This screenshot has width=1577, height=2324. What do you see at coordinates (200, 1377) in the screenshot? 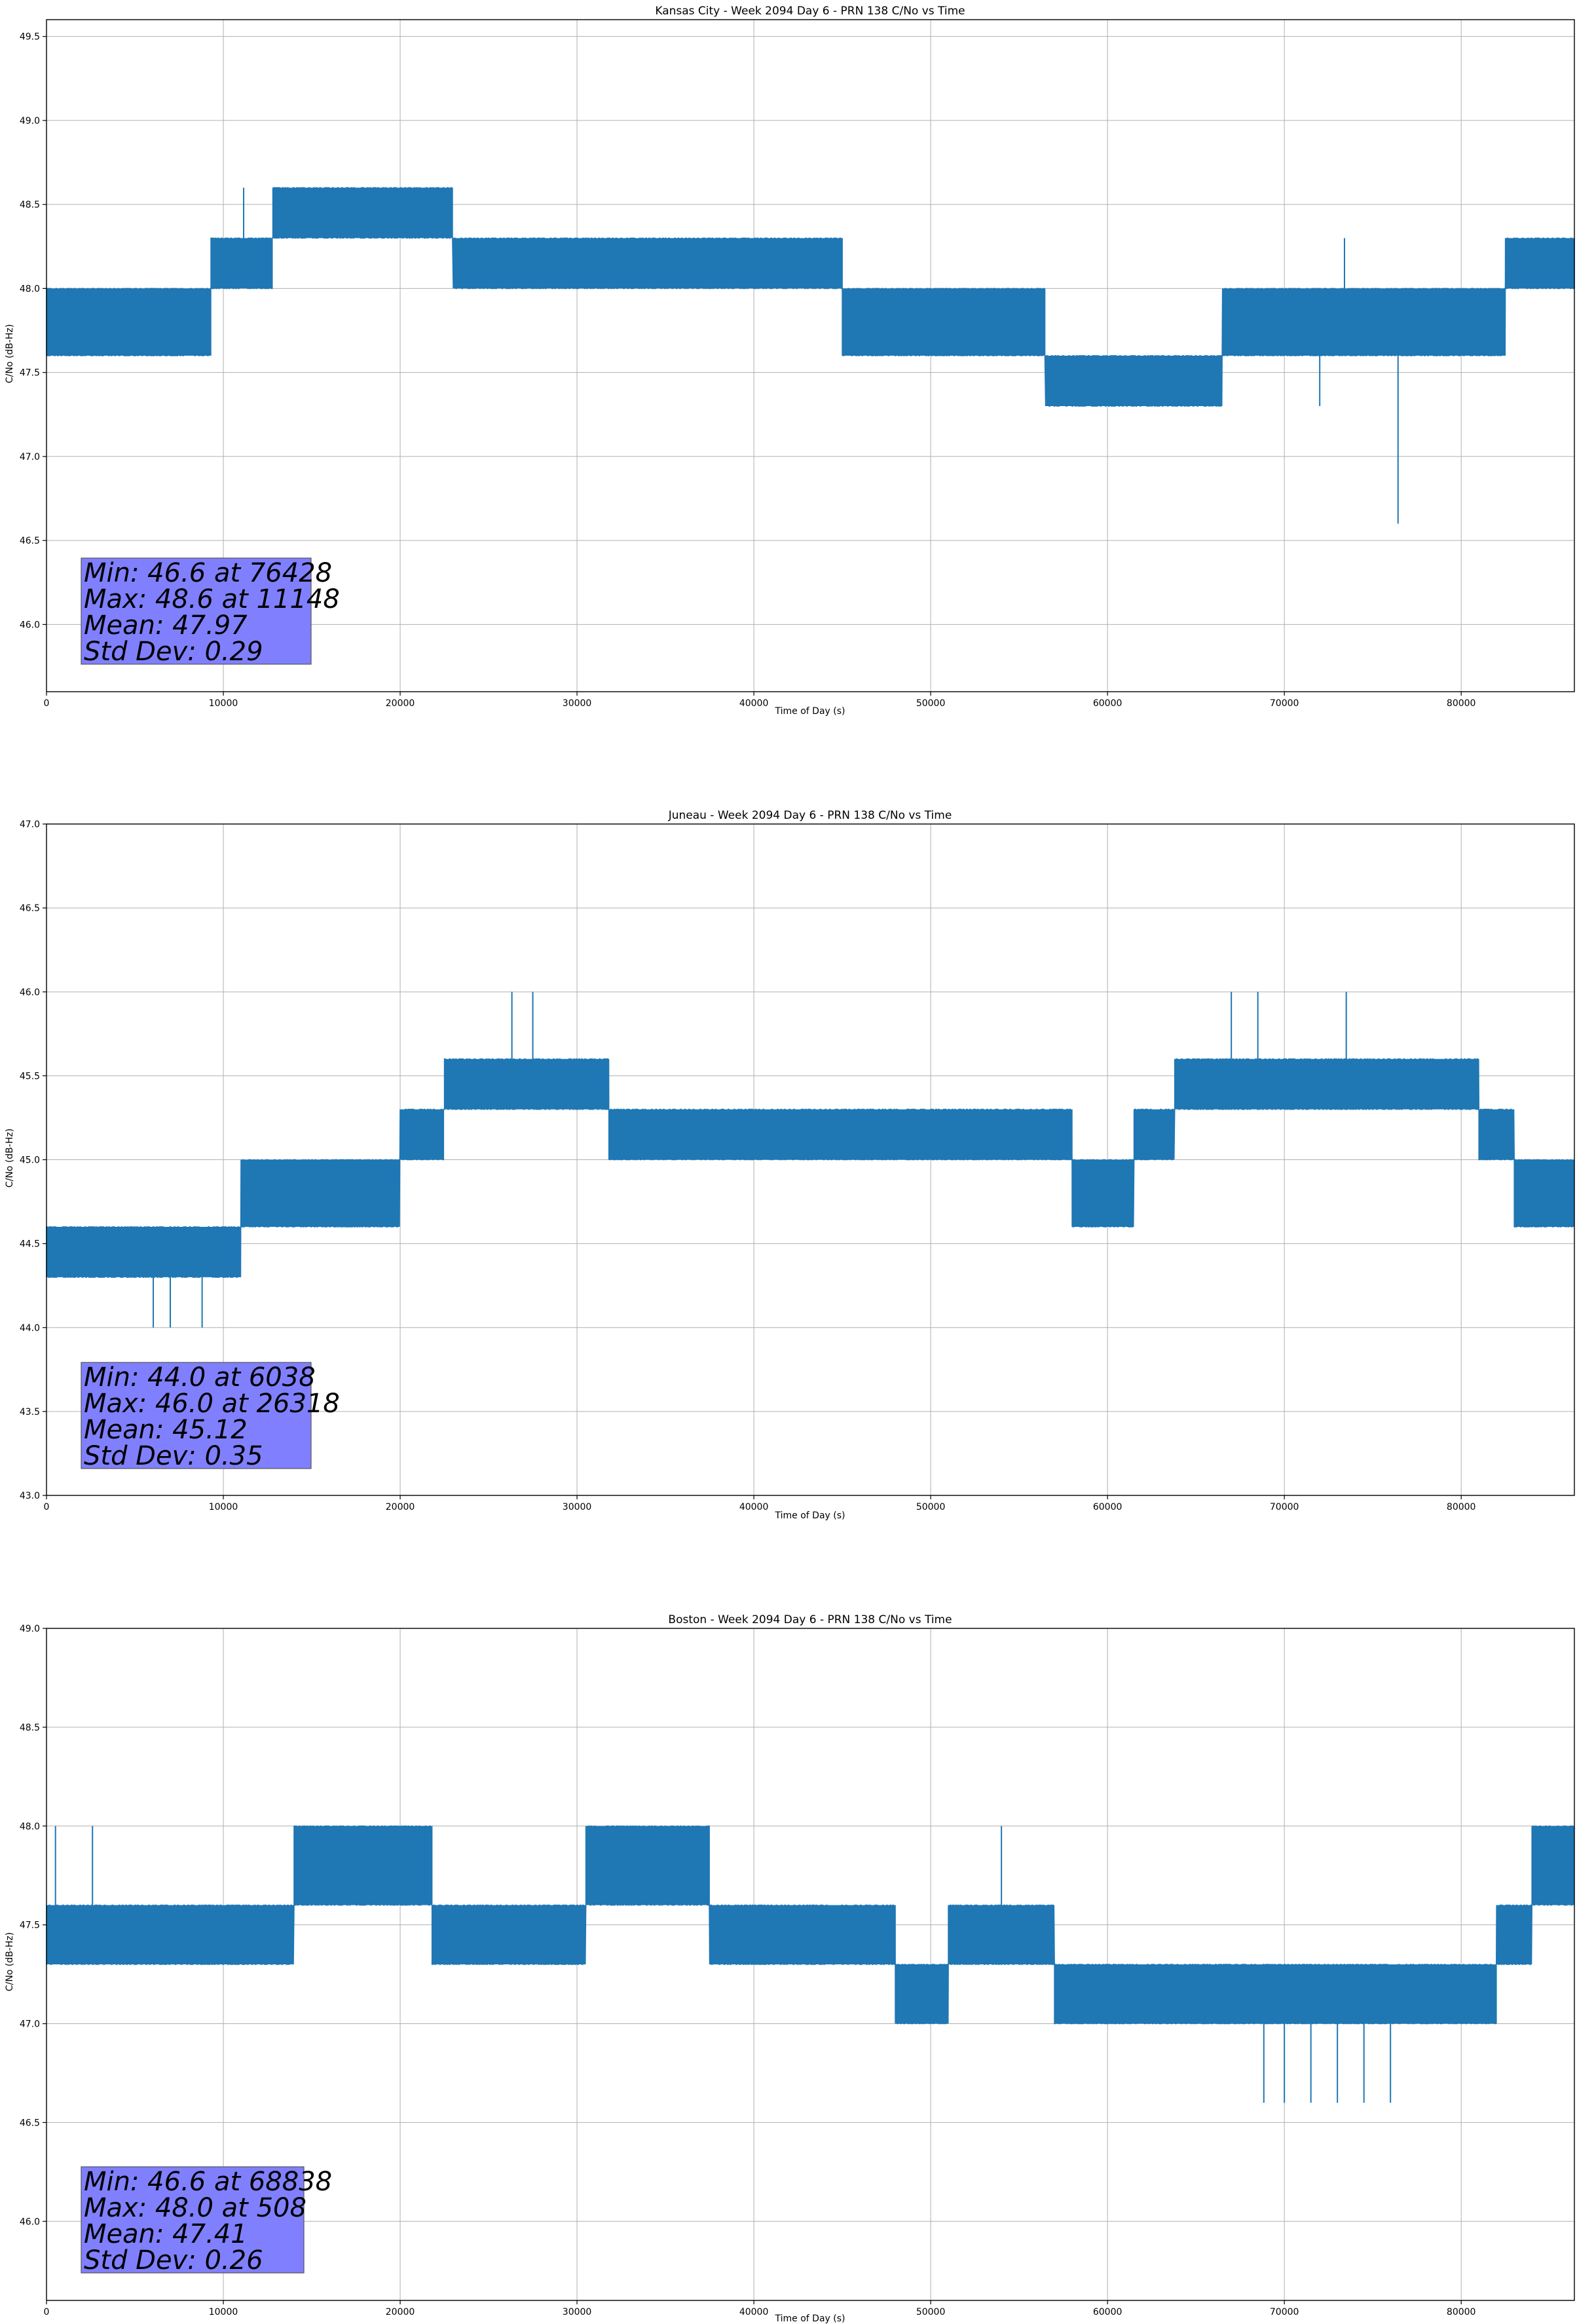
I see `stats-min: Min: 44.0 at 6038` at bounding box center [200, 1377].